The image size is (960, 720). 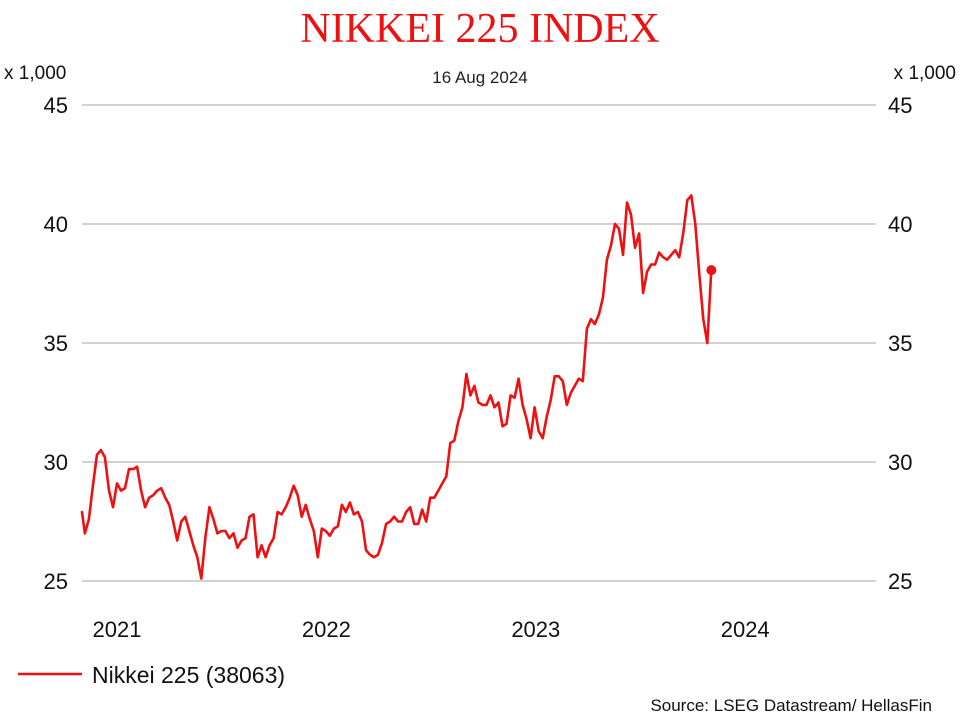 I want to click on y-tick-right-45: 45, so click(x=900, y=105).